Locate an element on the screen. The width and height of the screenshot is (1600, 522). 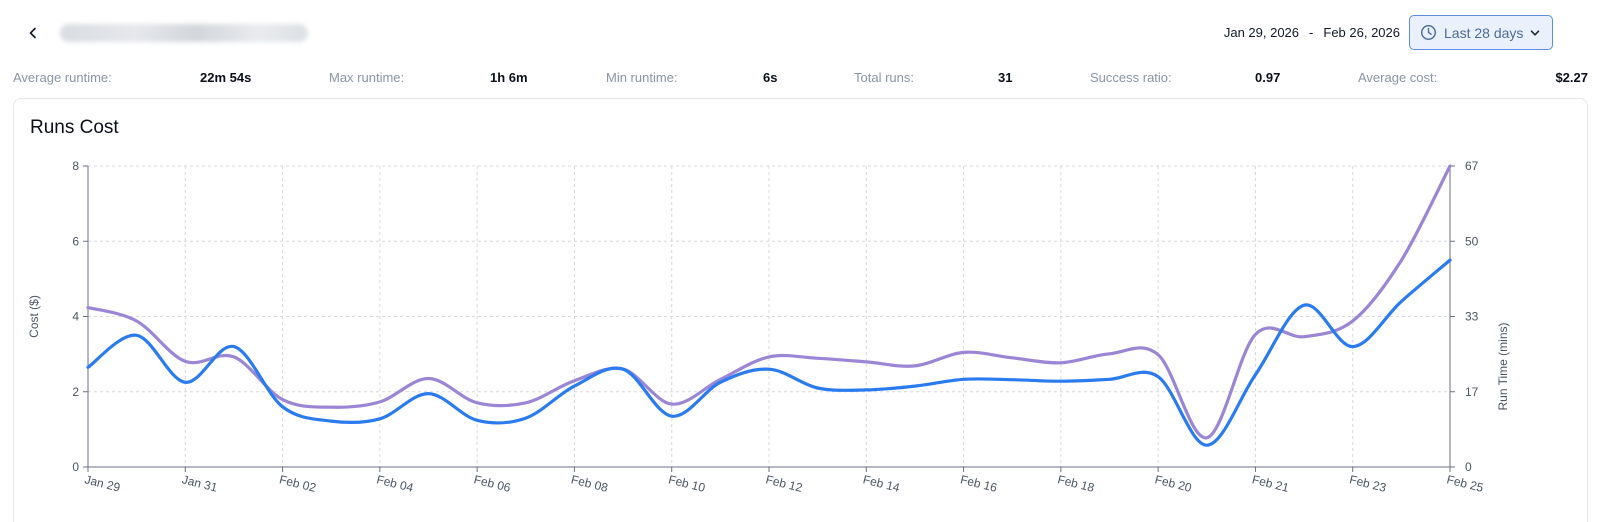
y-tick-label: 4 is located at coordinates (75, 317).